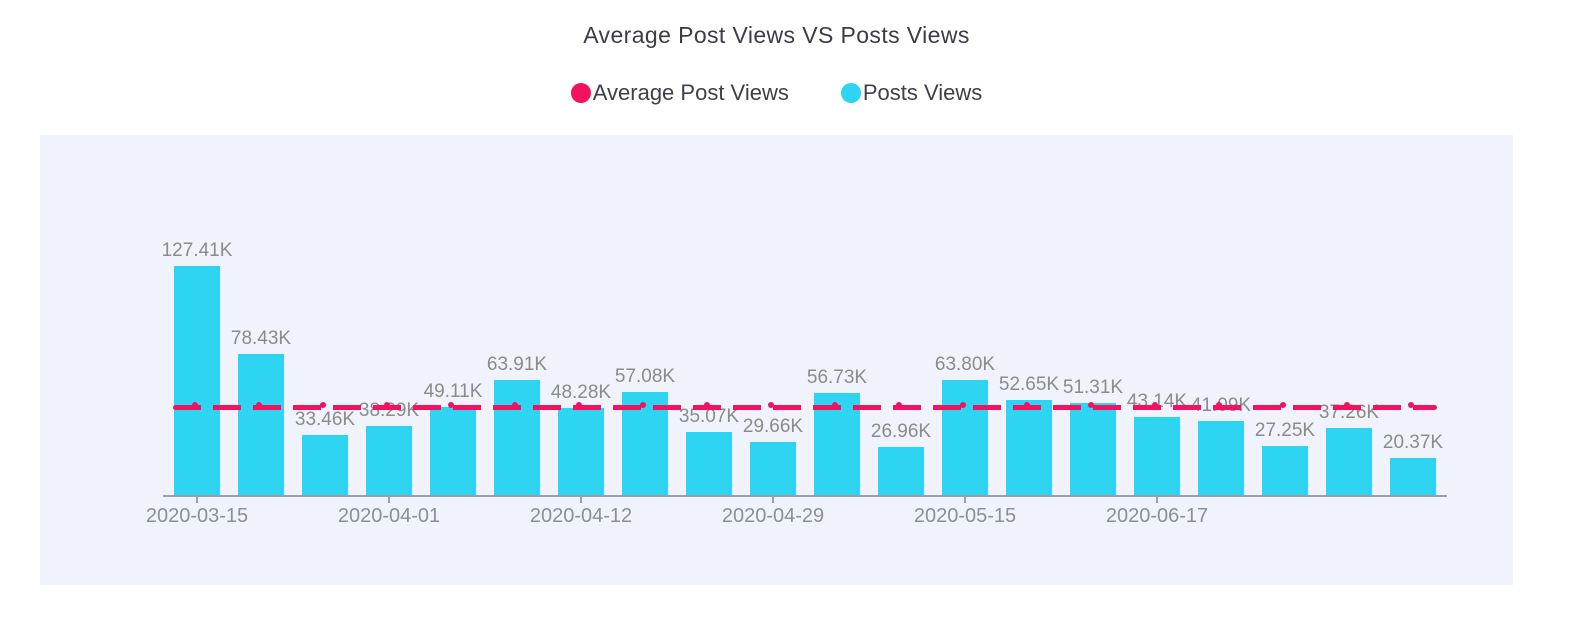 The height and width of the screenshot is (628, 1577). Describe the element at coordinates (709, 416) in the screenshot. I see `bar-value-label-9: 35.07K` at that location.